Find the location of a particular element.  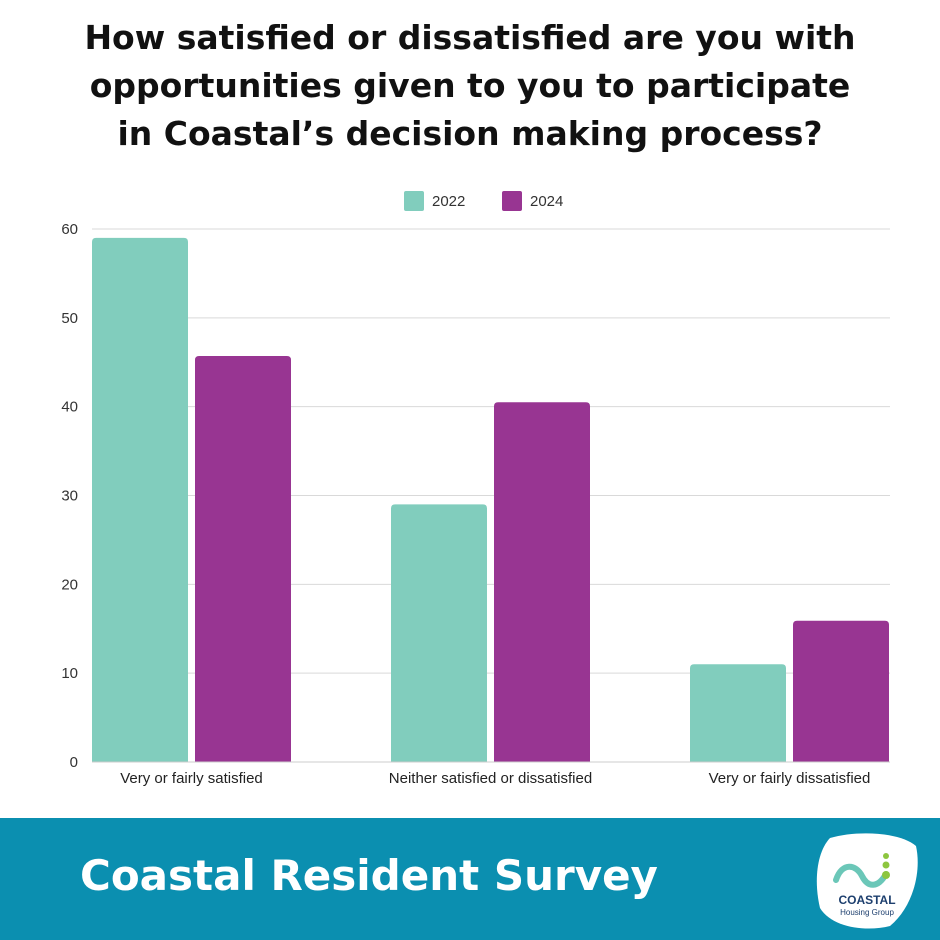

logo-text: COASTAL is located at coordinates (866, 900).